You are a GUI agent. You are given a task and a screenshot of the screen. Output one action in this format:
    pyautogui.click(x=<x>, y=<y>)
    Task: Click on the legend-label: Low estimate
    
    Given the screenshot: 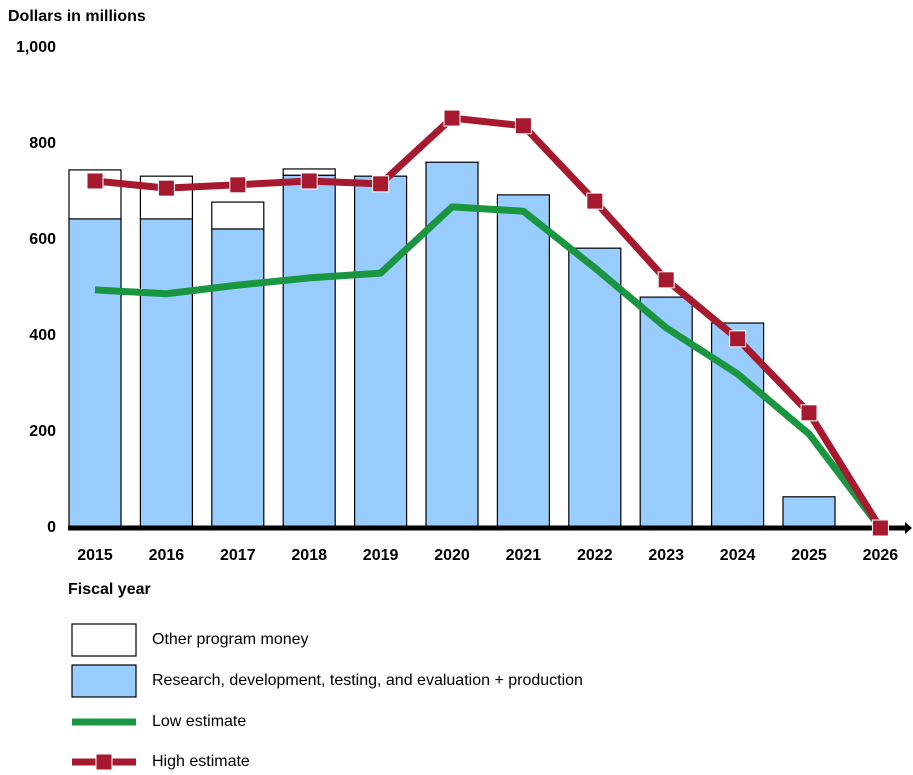 What is the action you would take?
    pyautogui.click(x=199, y=721)
    